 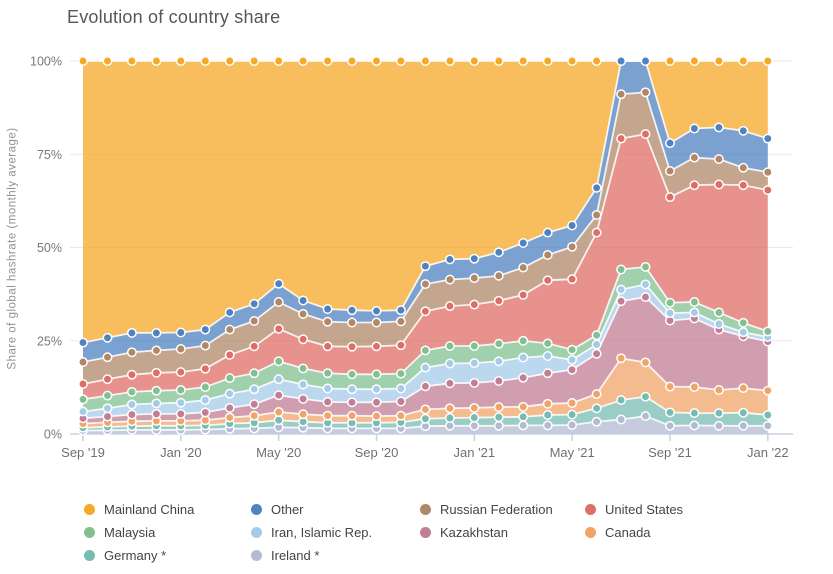 I want to click on legend-item-united-states: United States, so click(x=634, y=509).